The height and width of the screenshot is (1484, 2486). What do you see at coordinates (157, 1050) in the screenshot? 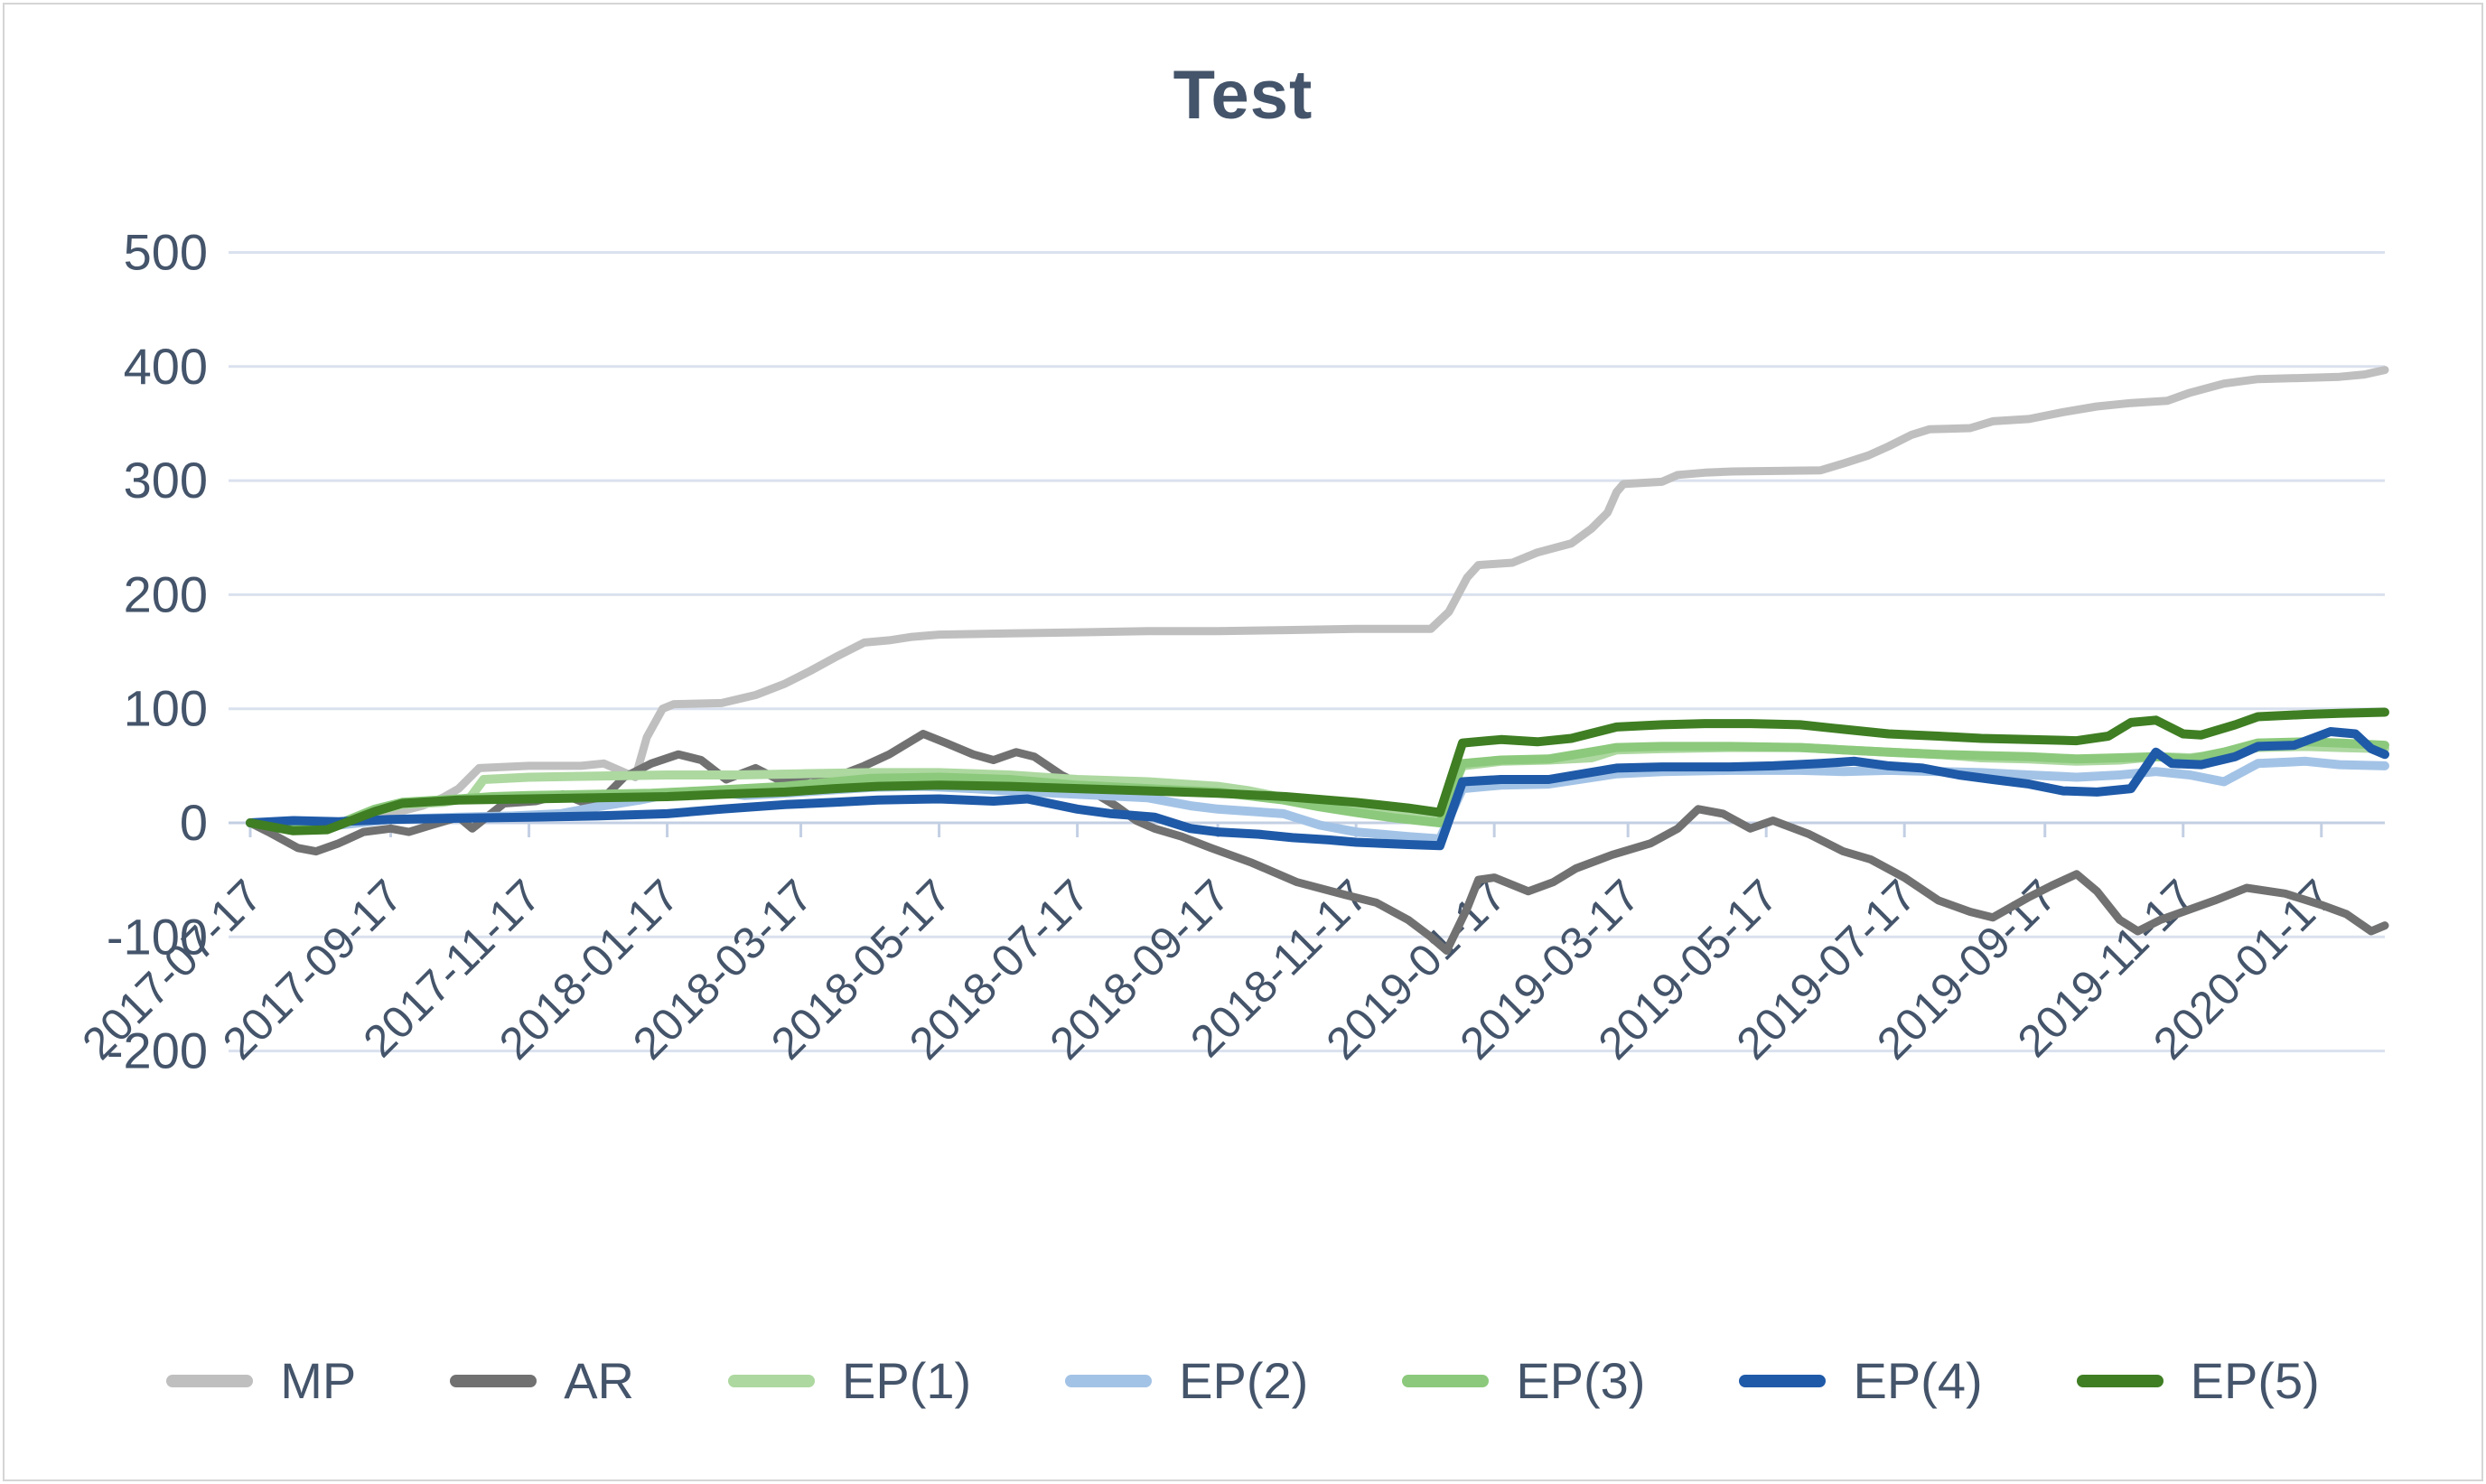
I see `svg-text: -200` at bounding box center [157, 1050].